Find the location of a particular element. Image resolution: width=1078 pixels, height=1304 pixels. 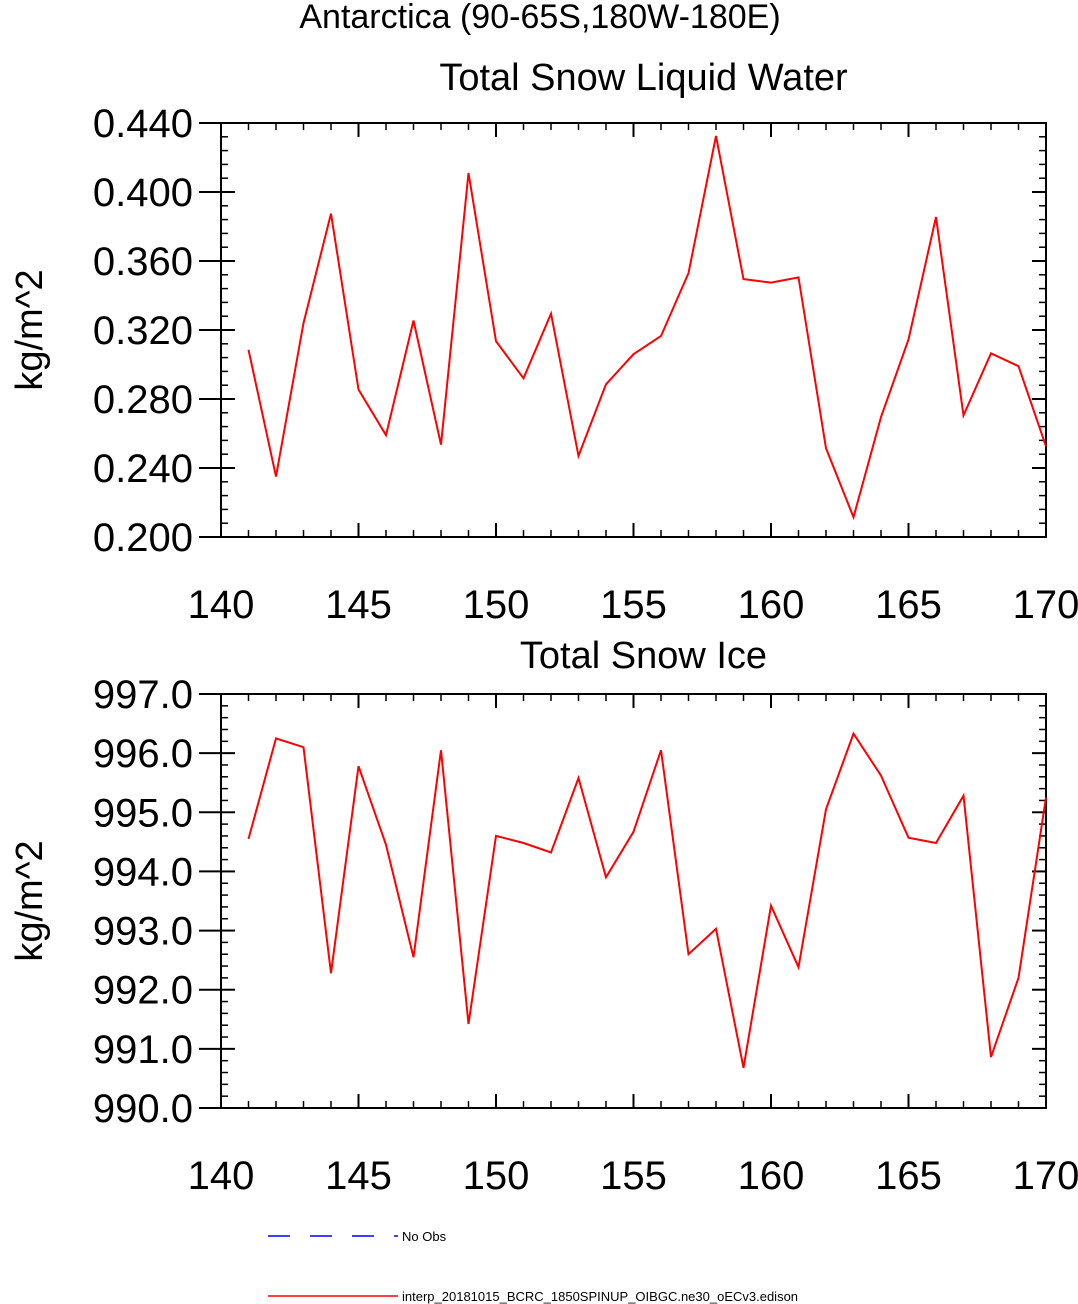

y-tick-label: 0.320 is located at coordinates (143, 331).